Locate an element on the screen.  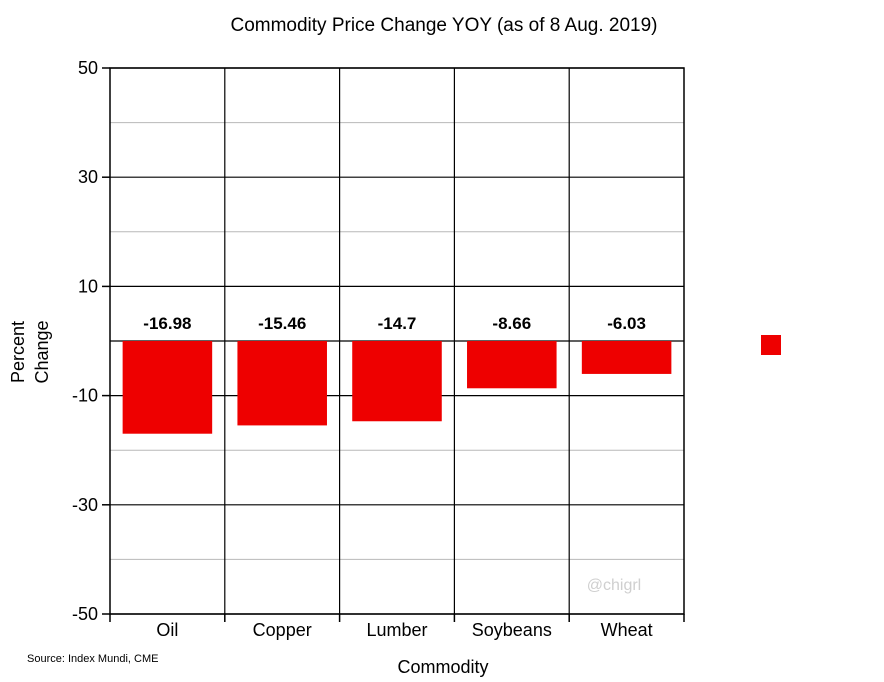
x-tick-label: Wheat is located at coordinates (627, 630).